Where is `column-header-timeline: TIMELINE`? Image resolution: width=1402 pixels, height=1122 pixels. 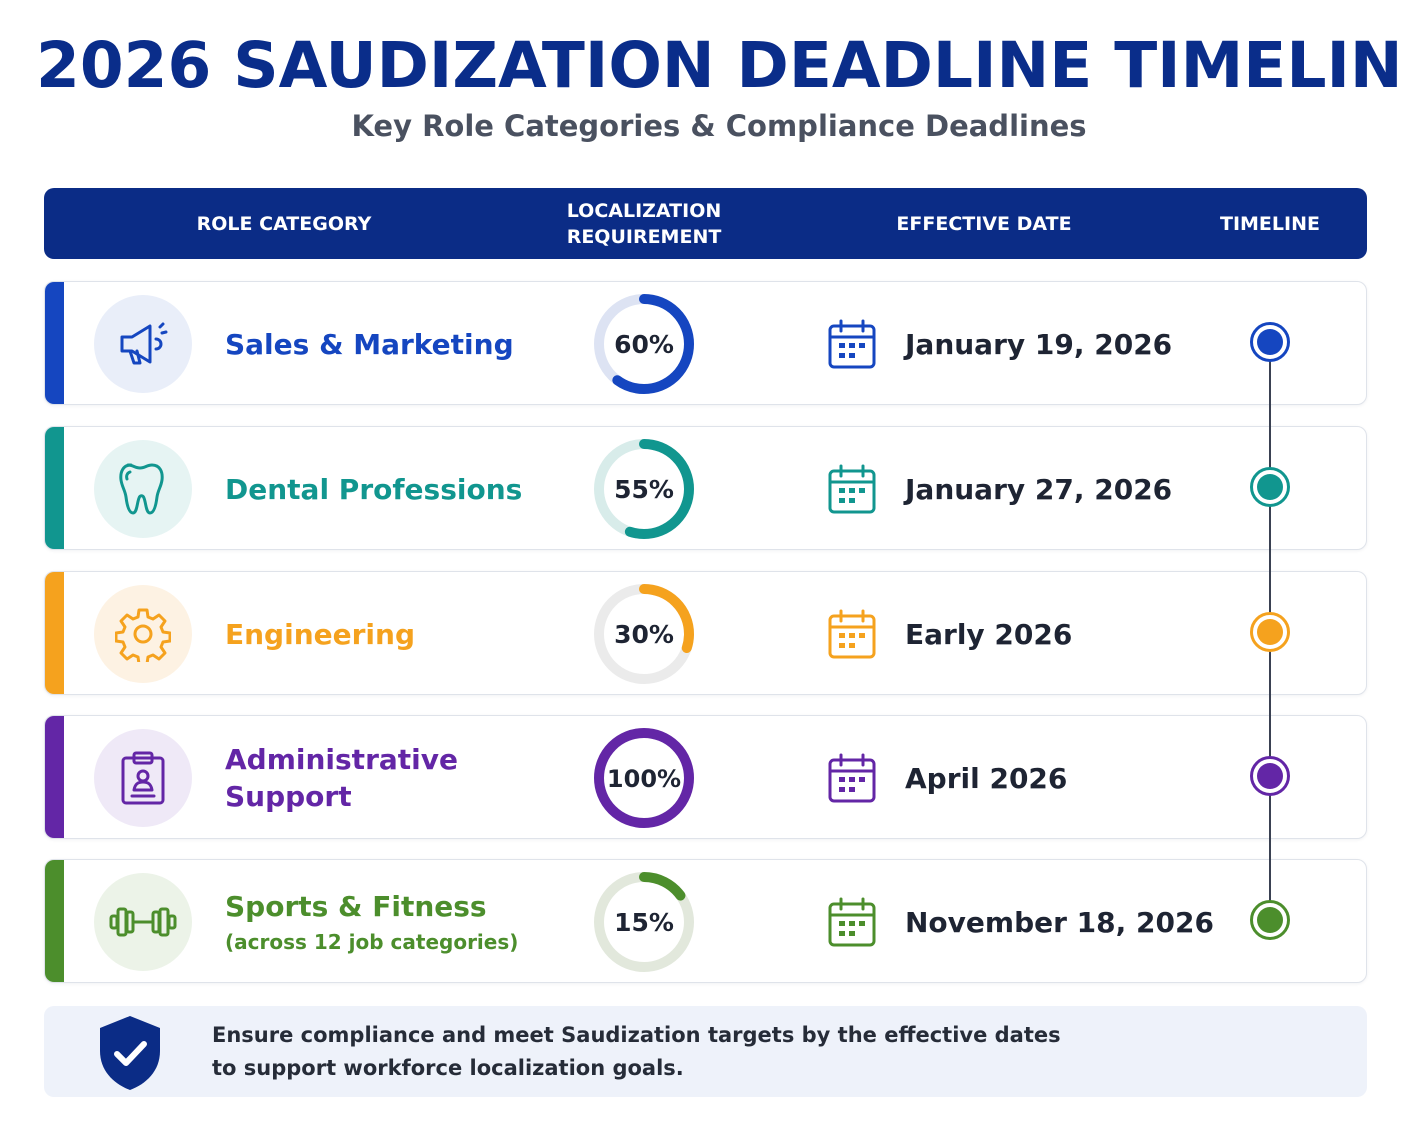 column-header-timeline: TIMELINE is located at coordinates (1270, 223).